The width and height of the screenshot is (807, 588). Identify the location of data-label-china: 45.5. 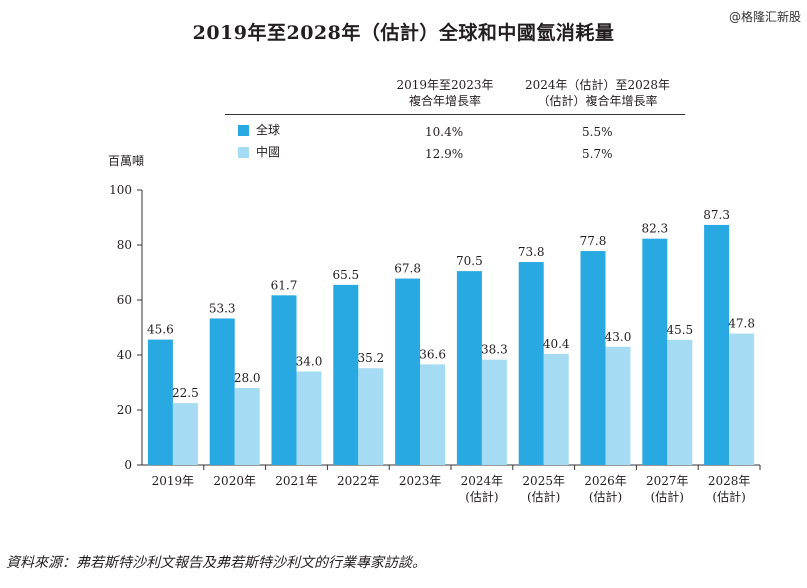
(679, 330).